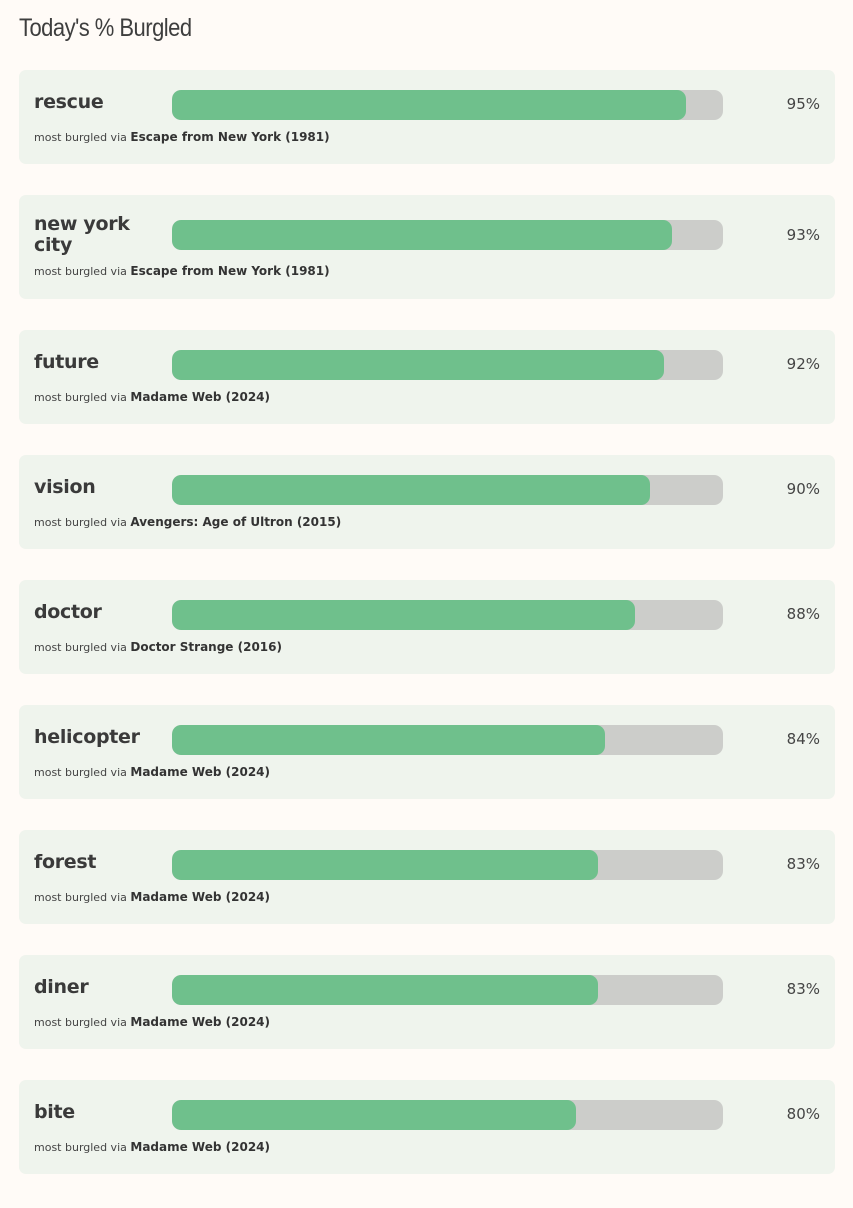  What do you see at coordinates (105, 28) in the screenshot?
I see `page-title: Today's % Burgled` at bounding box center [105, 28].